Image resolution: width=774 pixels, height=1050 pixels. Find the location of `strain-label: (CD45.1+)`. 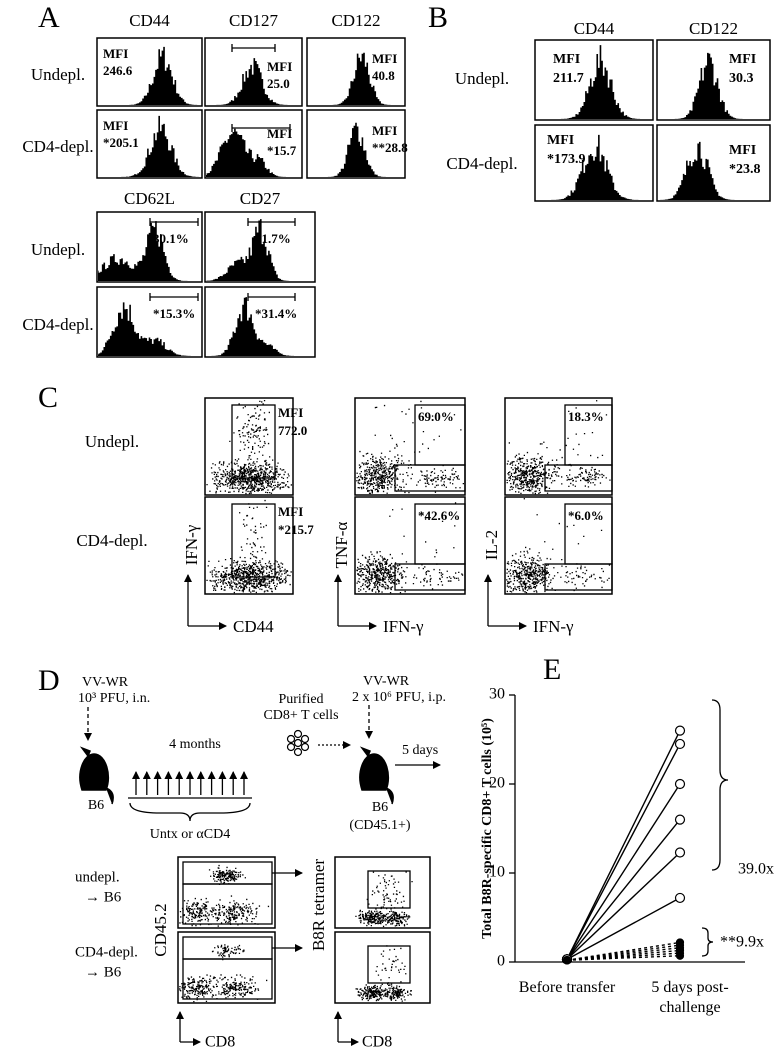

strain-label: (CD45.1+) is located at coordinates (380, 825).